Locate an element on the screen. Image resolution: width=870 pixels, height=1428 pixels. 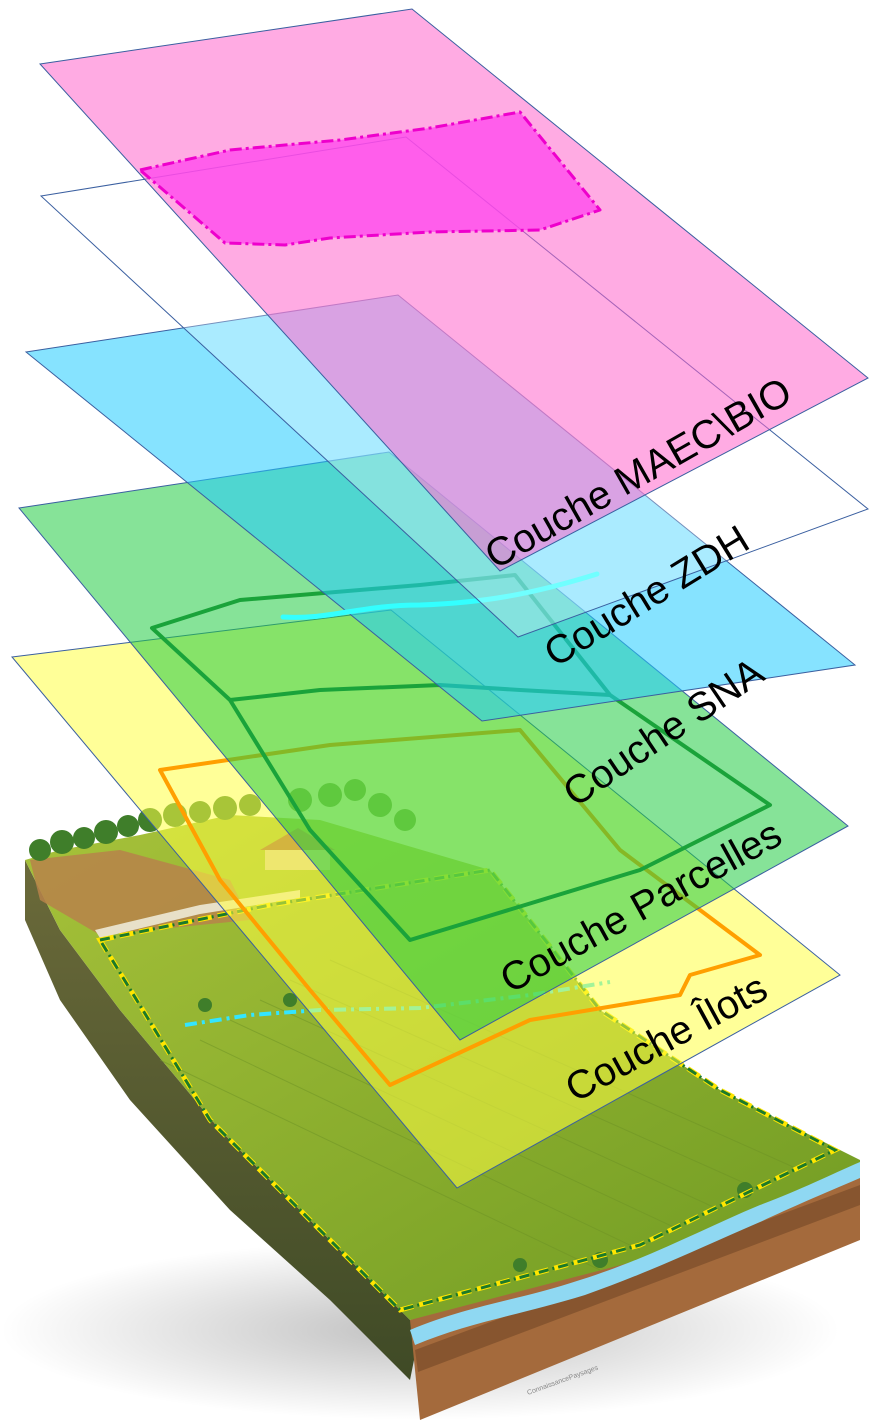
terrain-front-stripe is located at coordinates (637, 1278).